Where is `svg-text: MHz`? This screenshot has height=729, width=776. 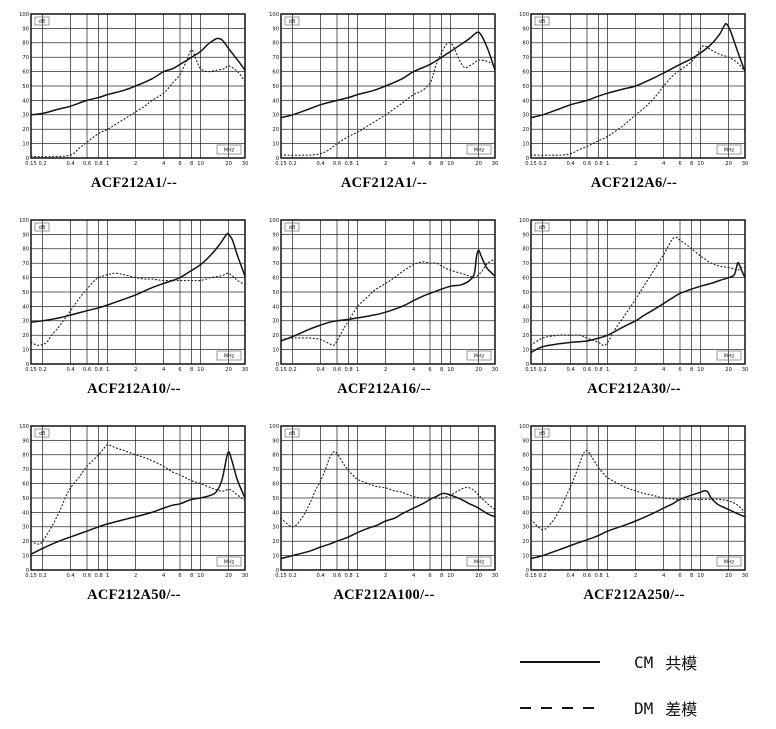
svg-text: MHz is located at coordinates (479, 151).